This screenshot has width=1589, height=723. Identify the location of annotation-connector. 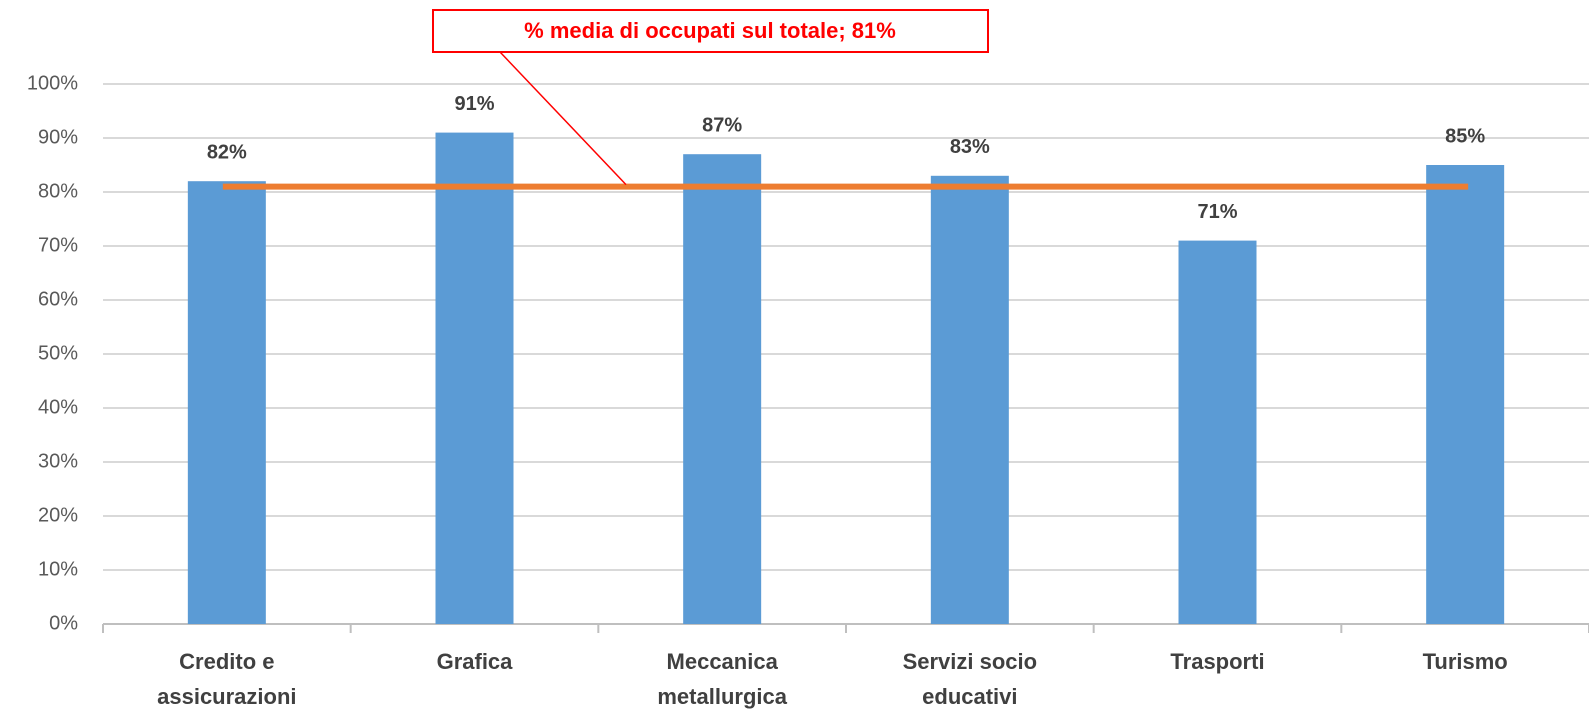
(563, 118).